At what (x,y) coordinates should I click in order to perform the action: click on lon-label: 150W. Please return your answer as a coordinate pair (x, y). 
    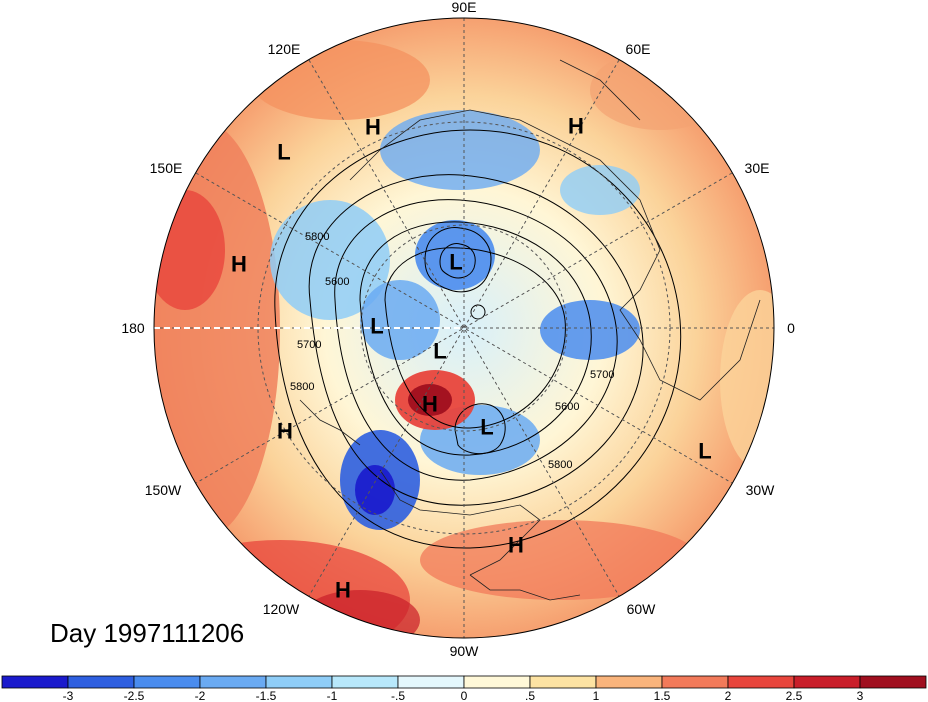
    Looking at the image, I should click on (163, 490).